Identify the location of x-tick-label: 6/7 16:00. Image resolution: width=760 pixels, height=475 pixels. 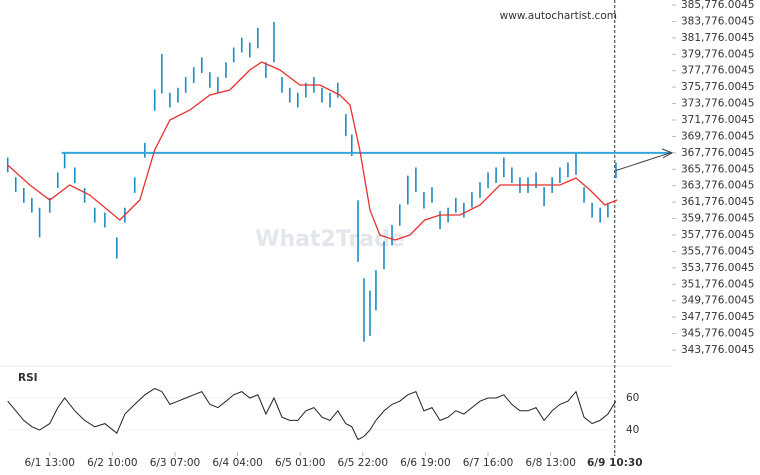
(488, 463).